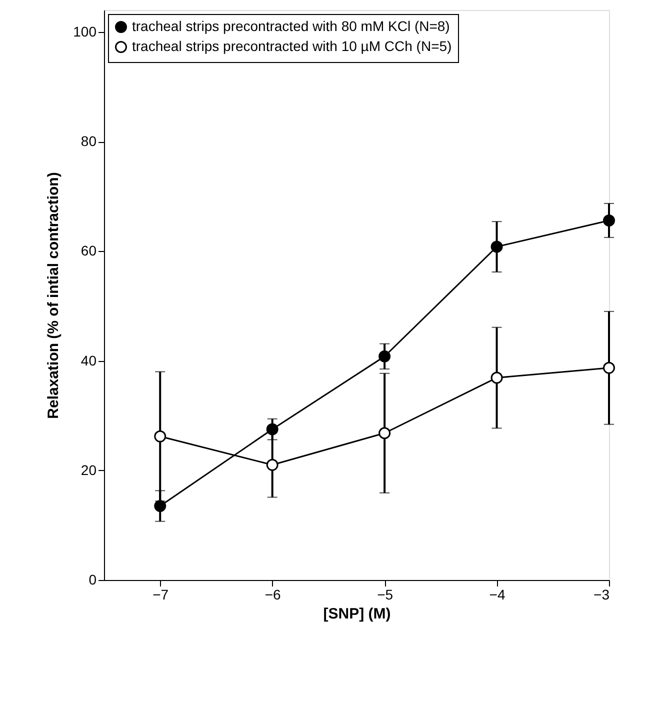 Image resolution: width=645 pixels, height=726 pixels. Describe the element at coordinates (291, 26) in the screenshot. I see `legend-label: tracheal strips precontracted with 80 mM KCl (N=8)` at that location.